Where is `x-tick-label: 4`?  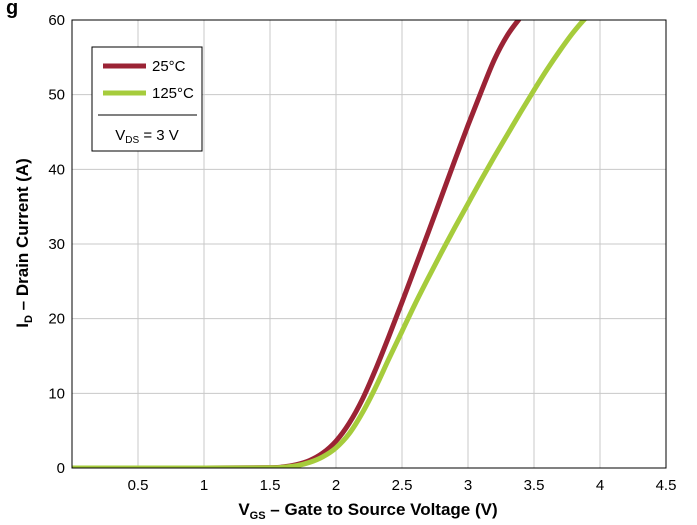 x-tick-label: 4 is located at coordinates (600, 485).